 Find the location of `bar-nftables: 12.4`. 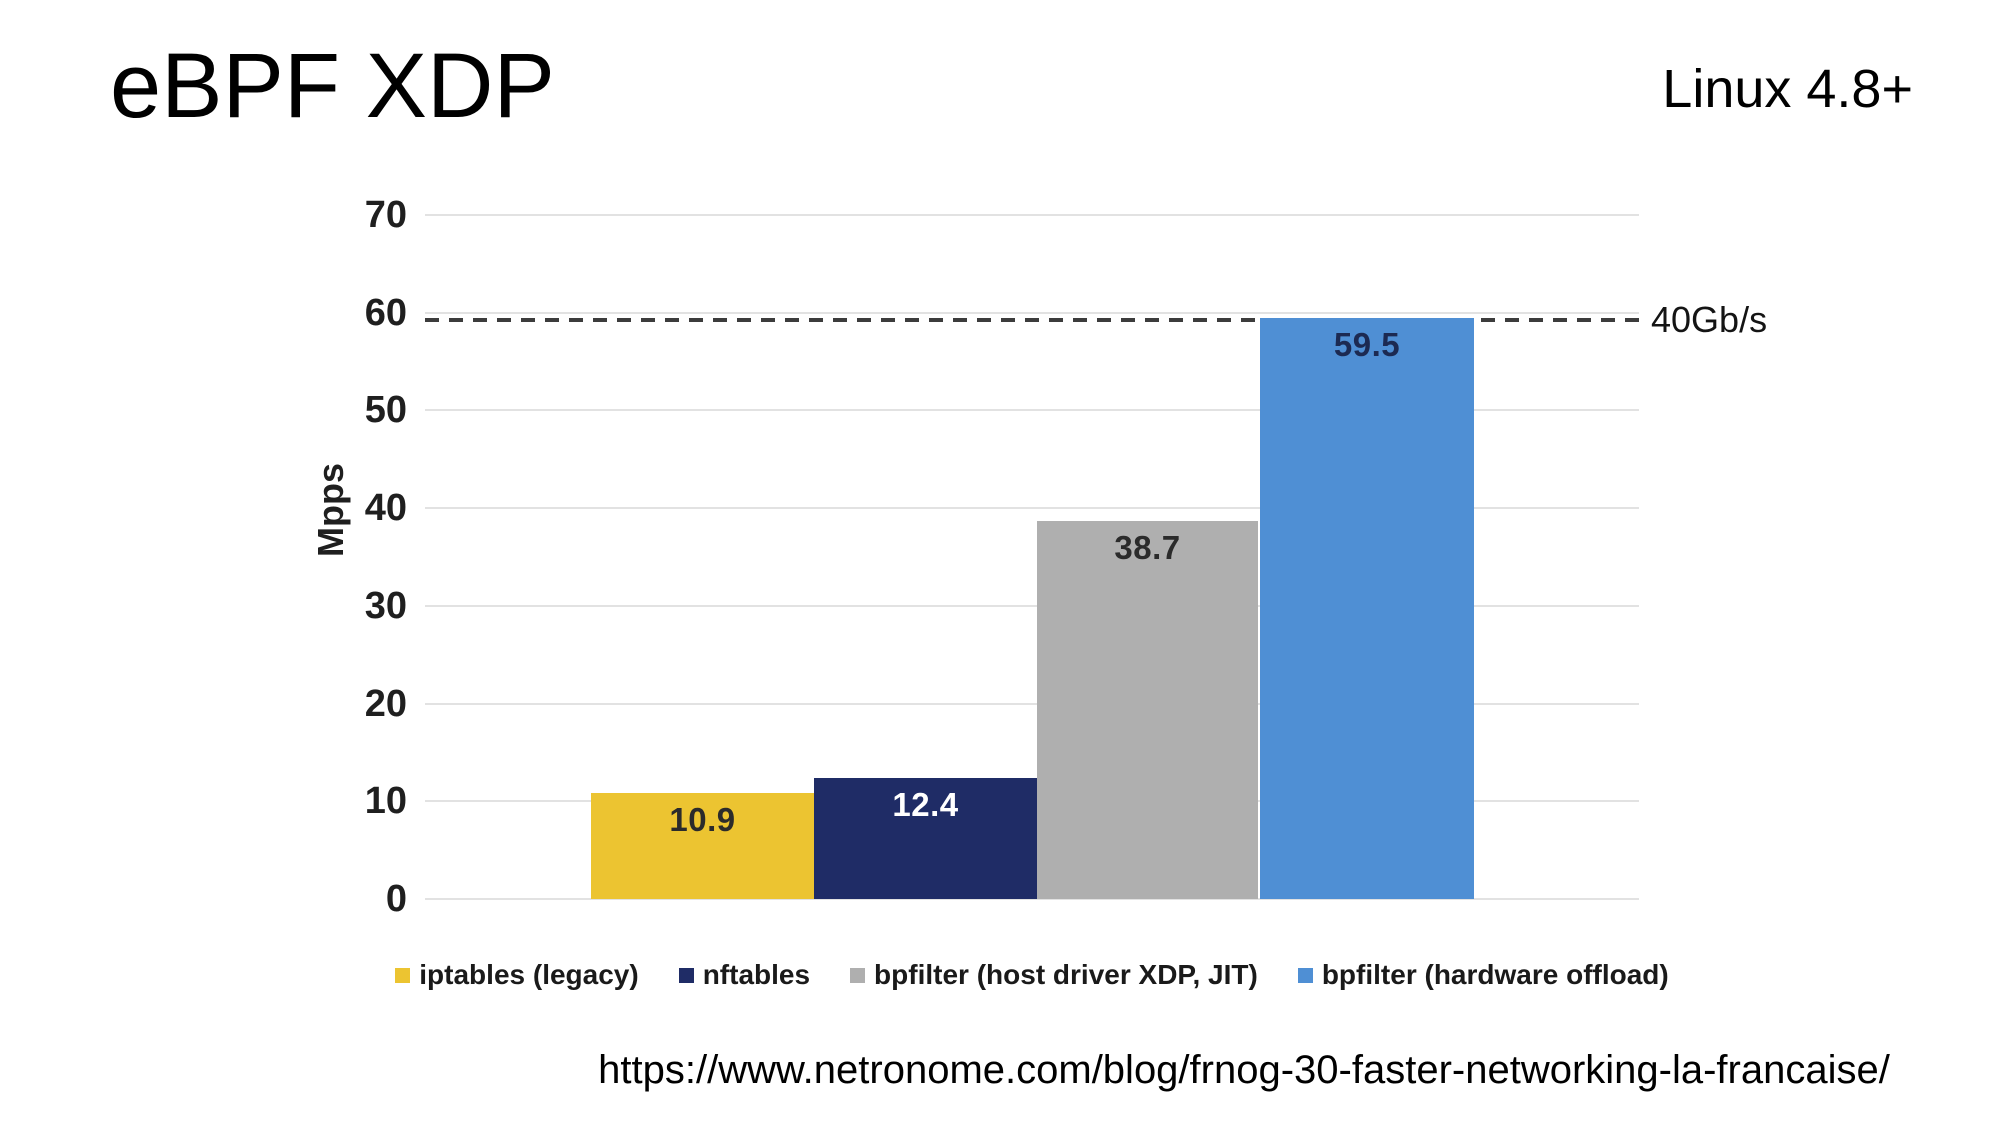

bar-nftables: 12.4 is located at coordinates (925, 838).